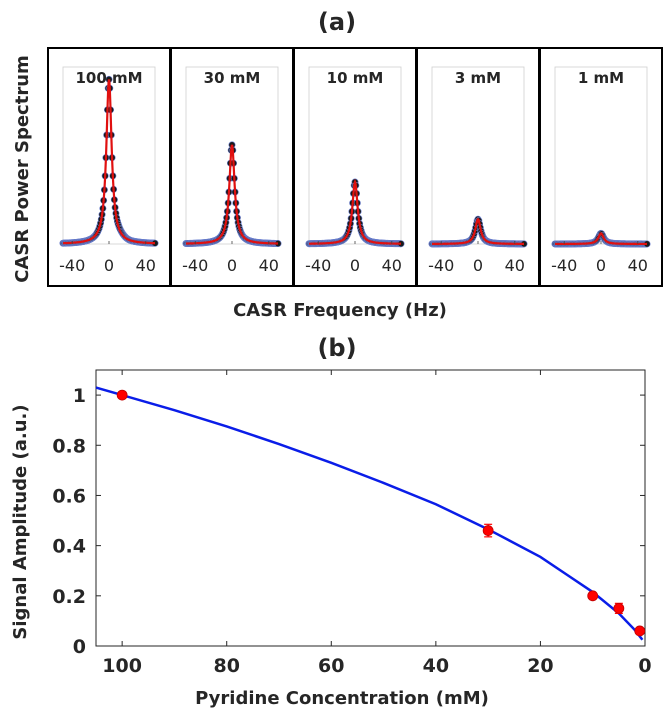  What do you see at coordinates (337, 22) in the screenshot?
I see `panel-a-label: (a)` at bounding box center [337, 22].